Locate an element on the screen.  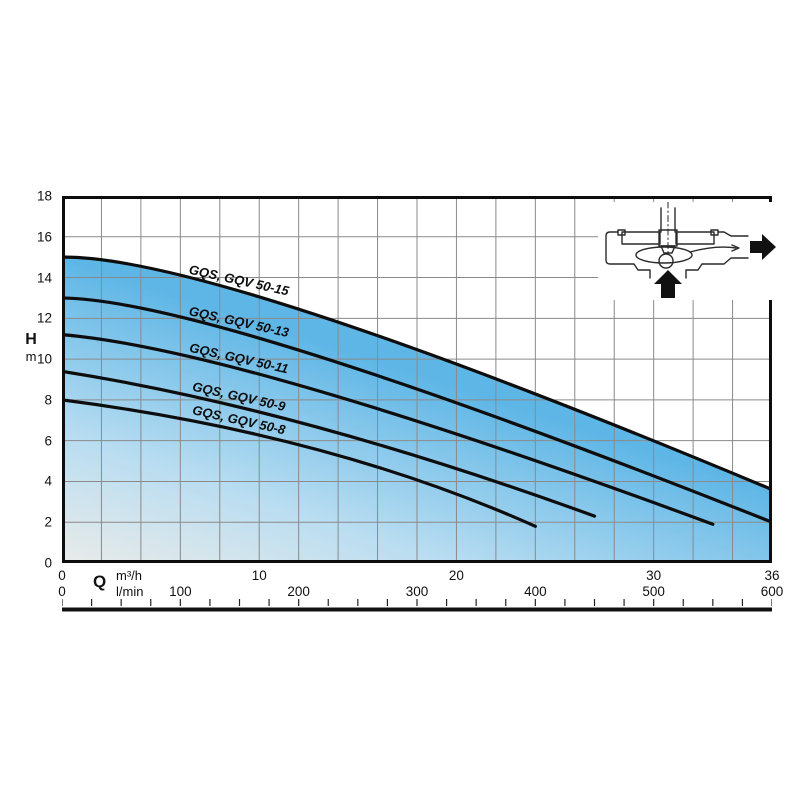
y-tick-label: 2 is located at coordinates (48, 522).